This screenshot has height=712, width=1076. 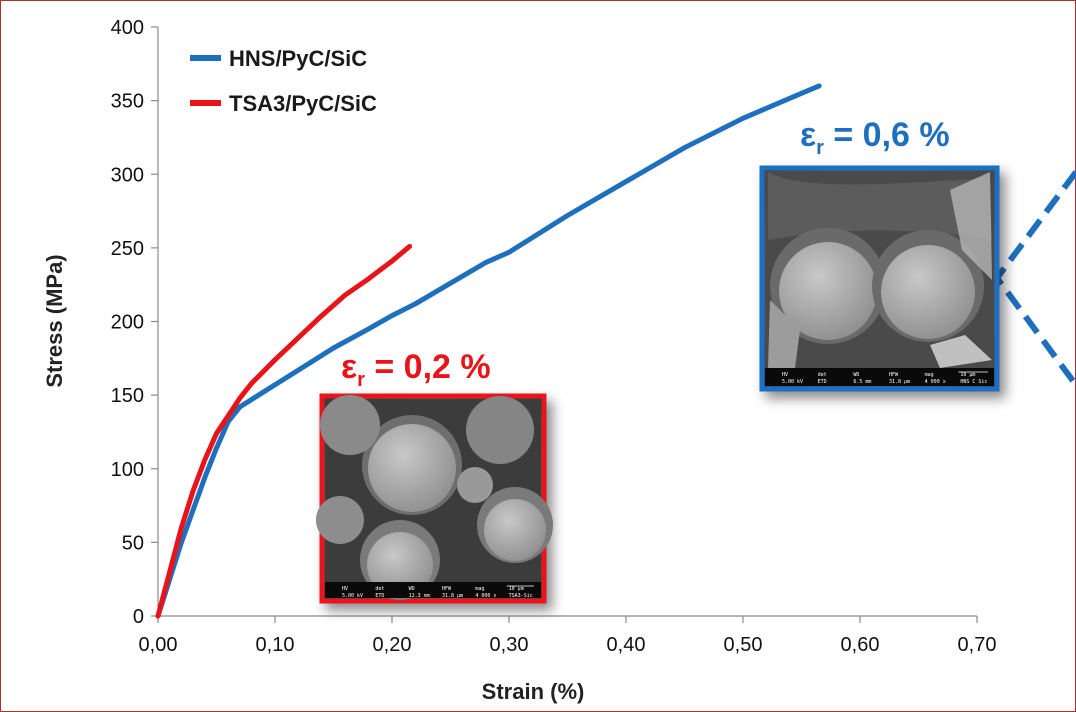 I want to click on x-tick-label: 0,20, so click(x=392, y=645).